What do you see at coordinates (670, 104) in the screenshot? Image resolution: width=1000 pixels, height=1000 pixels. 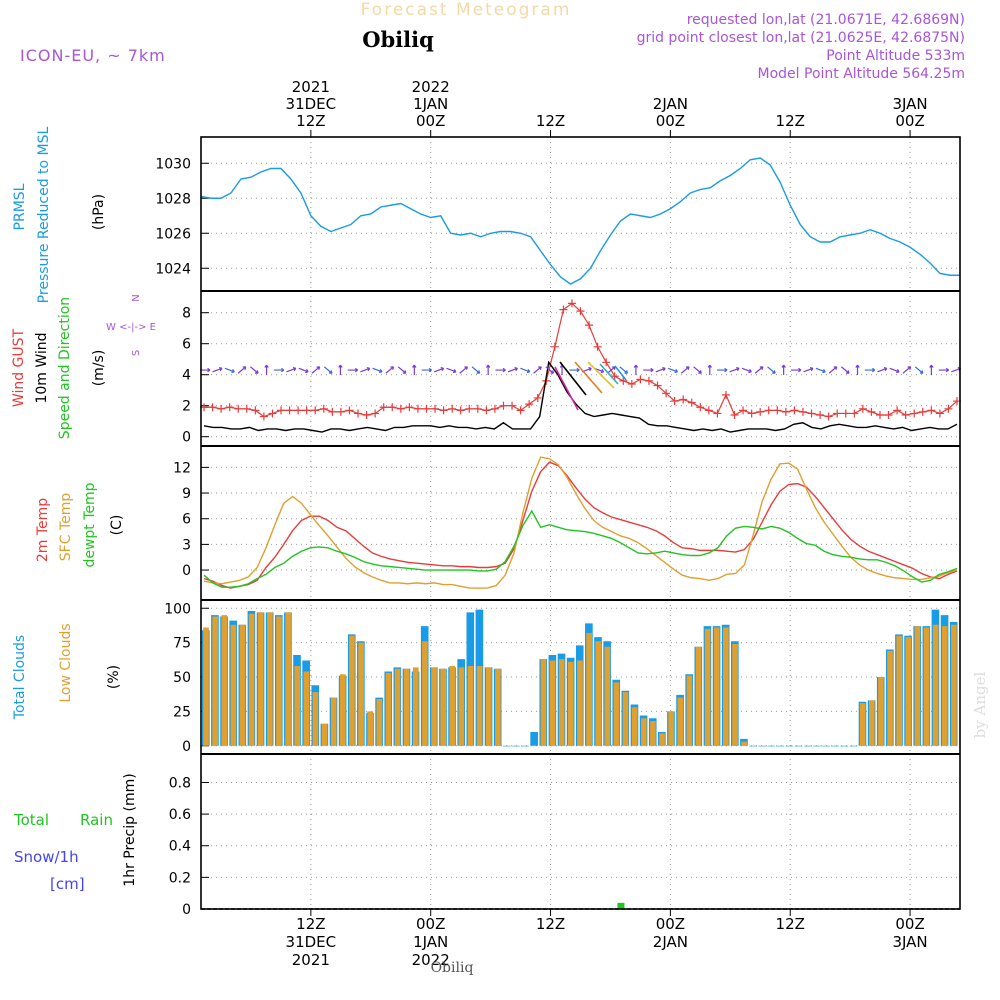 I see `top-time-label: 2JAN` at bounding box center [670, 104].